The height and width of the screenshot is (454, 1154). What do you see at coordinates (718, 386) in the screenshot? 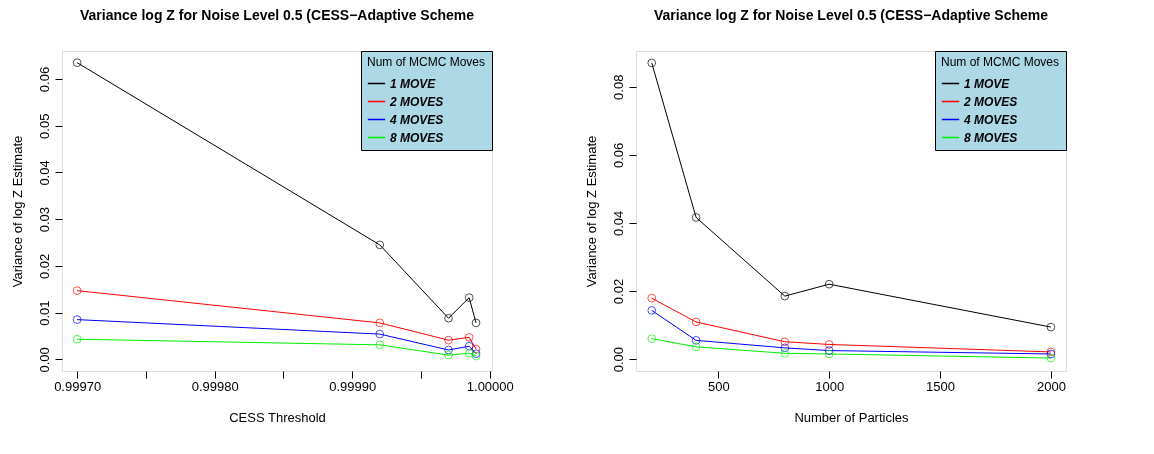
I see `x-tick-label: 500` at bounding box center [718, 386].